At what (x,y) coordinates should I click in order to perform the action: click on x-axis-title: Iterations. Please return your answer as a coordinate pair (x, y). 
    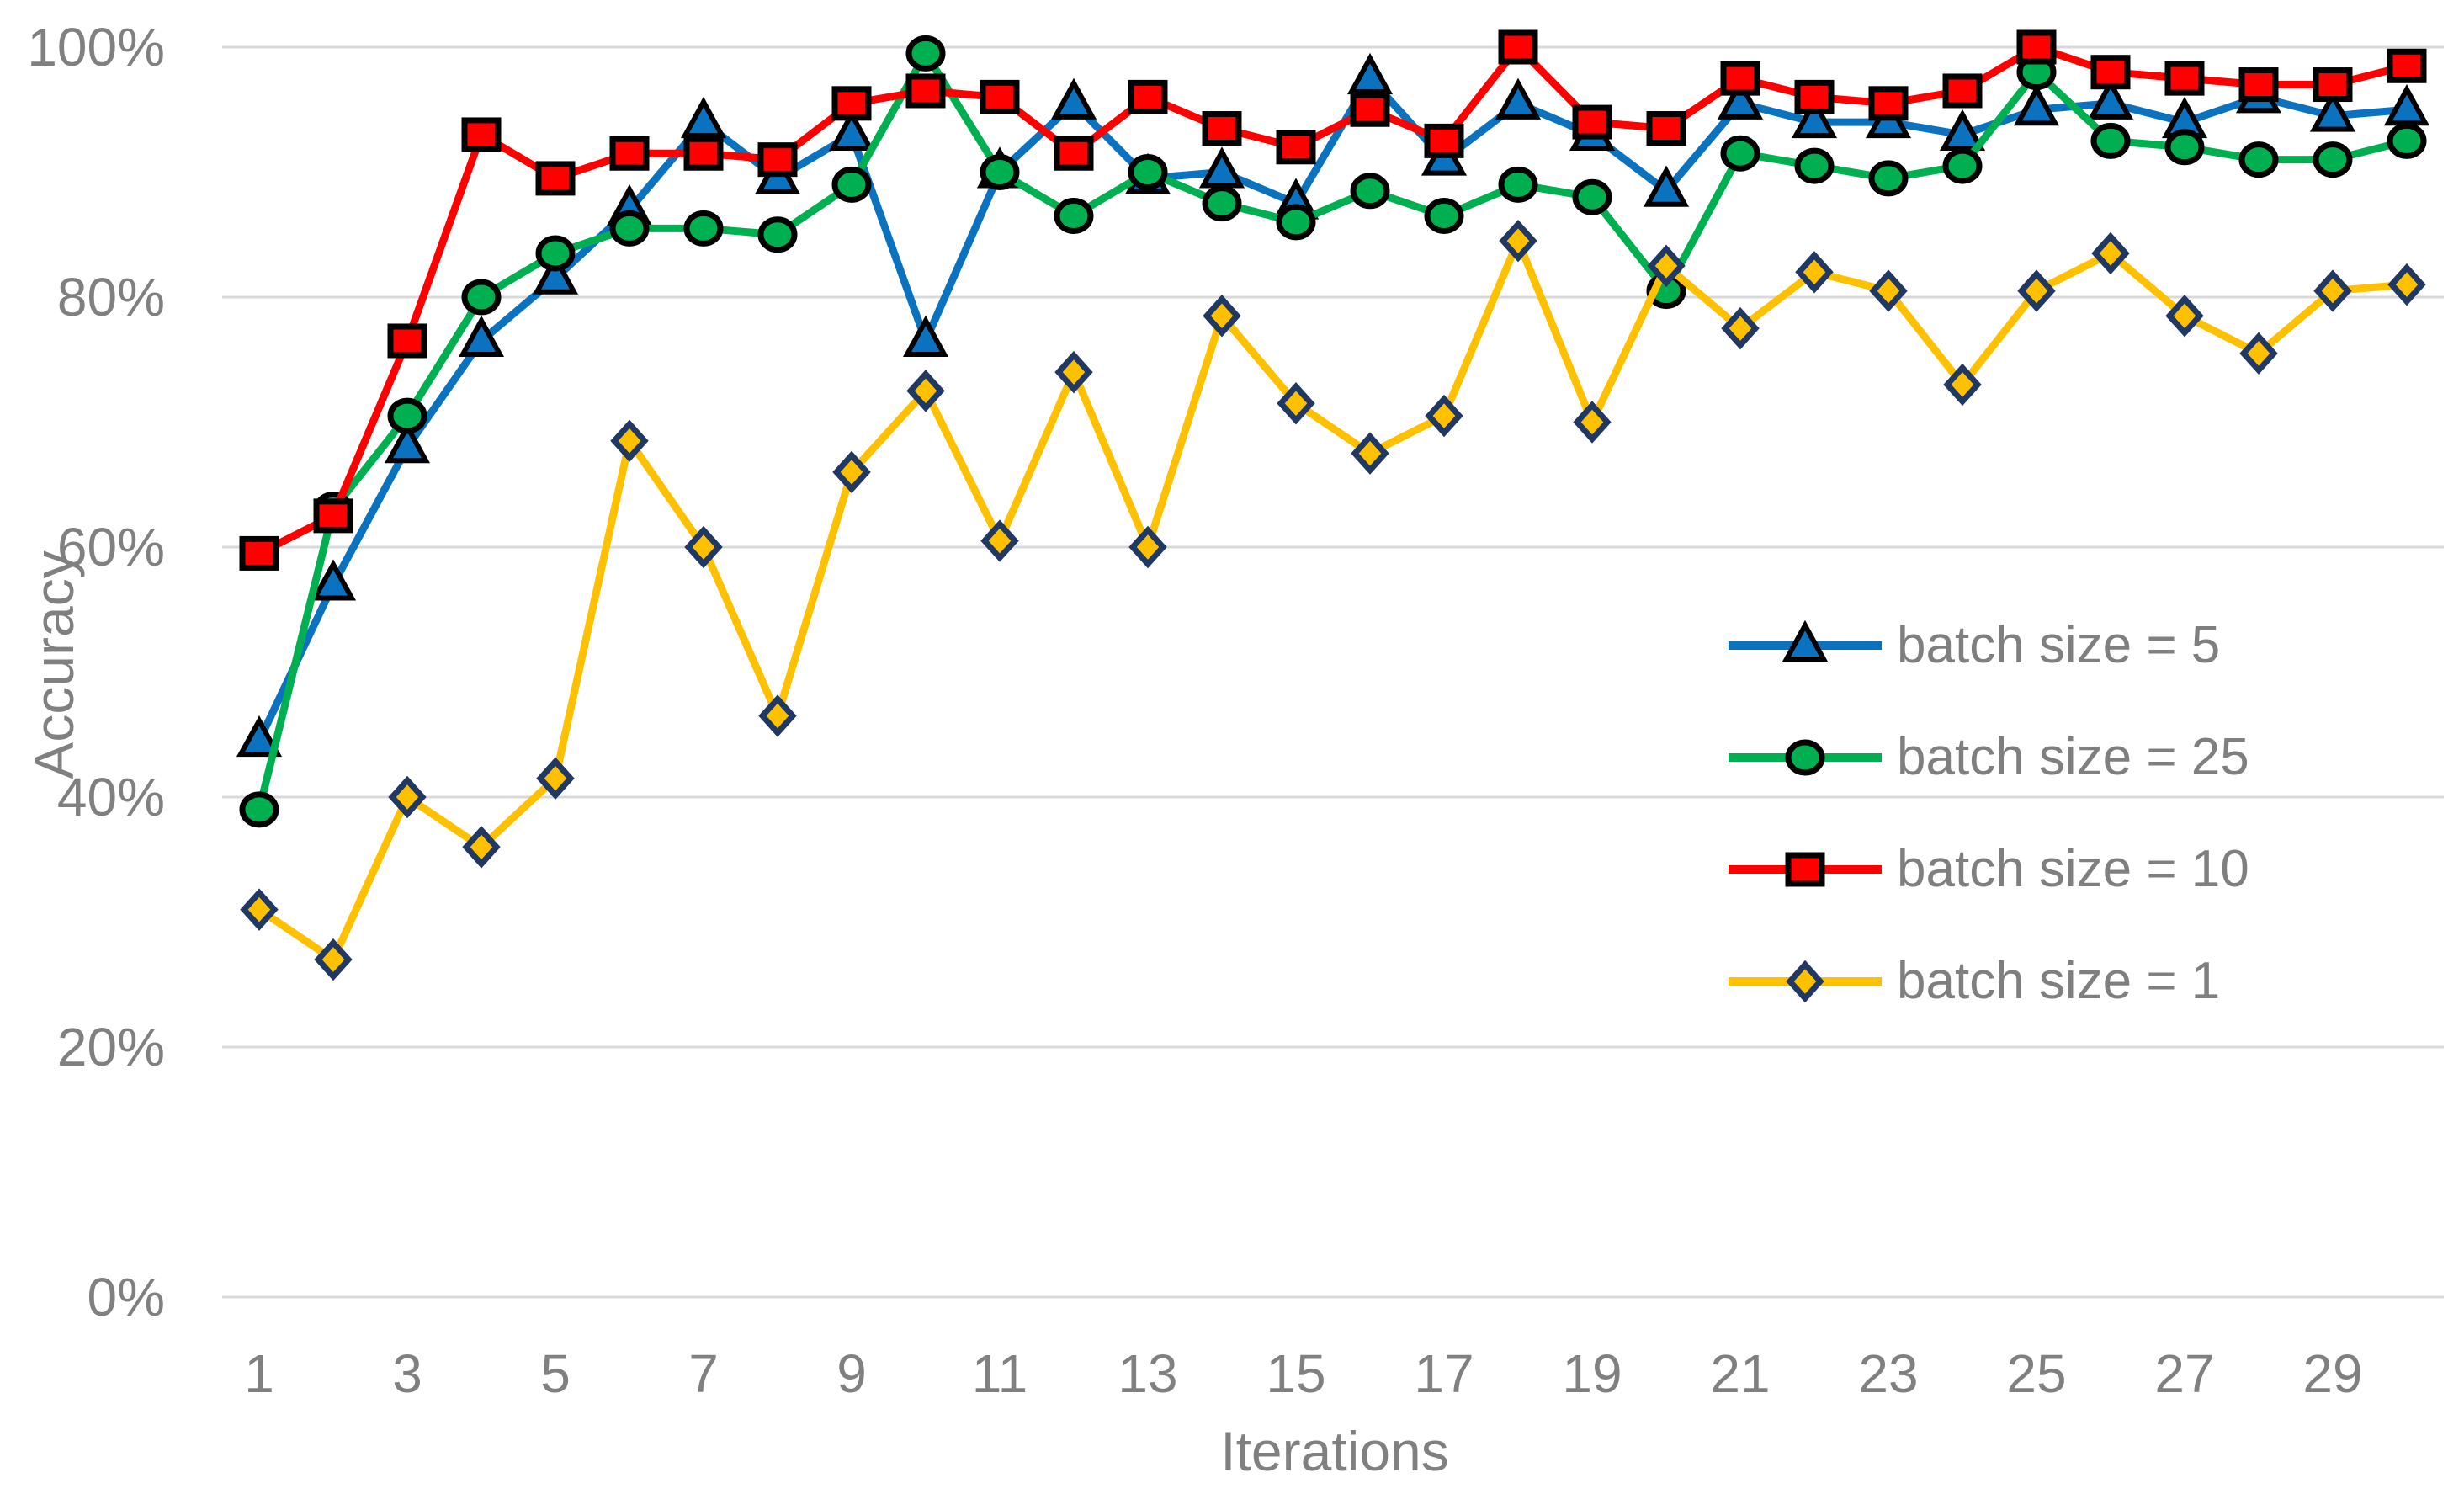
    Looking at the image, I should click on (1334, 1451).